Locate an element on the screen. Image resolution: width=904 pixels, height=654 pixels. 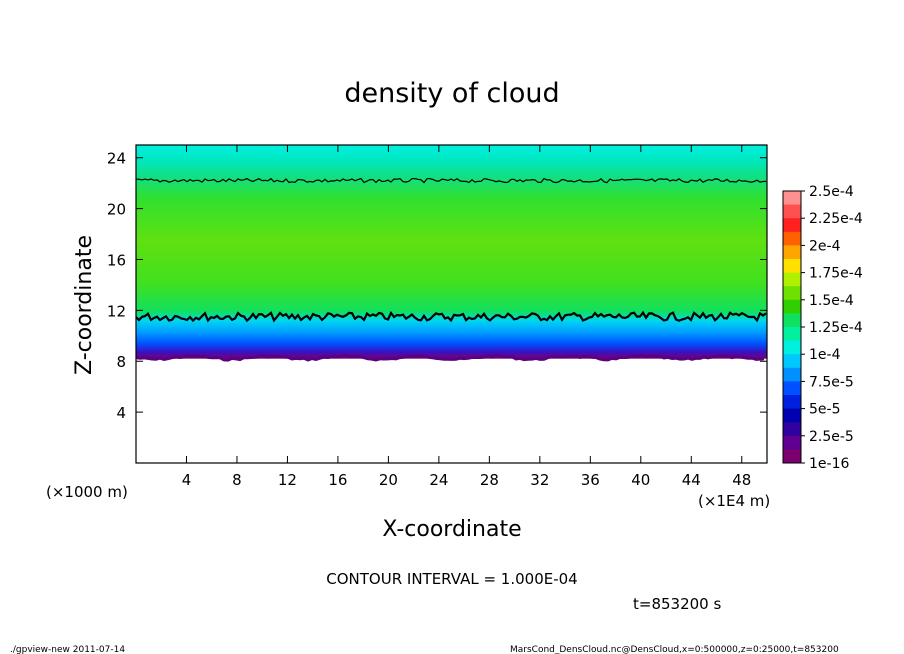
x-tick-label: 16 is located at coordinates (337, 480).